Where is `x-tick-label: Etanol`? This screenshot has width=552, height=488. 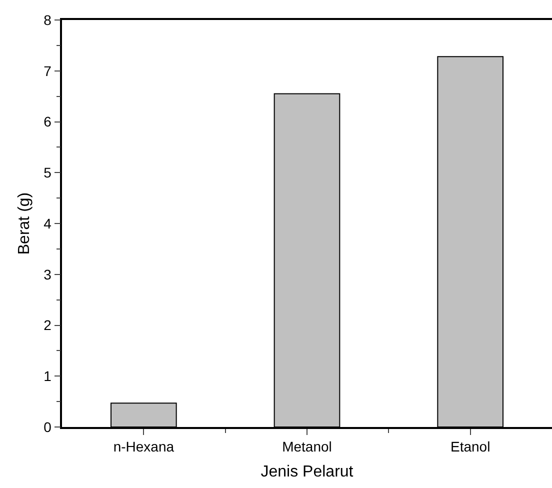 x-tick-label: Etanol is located at coordinates (470, 446).